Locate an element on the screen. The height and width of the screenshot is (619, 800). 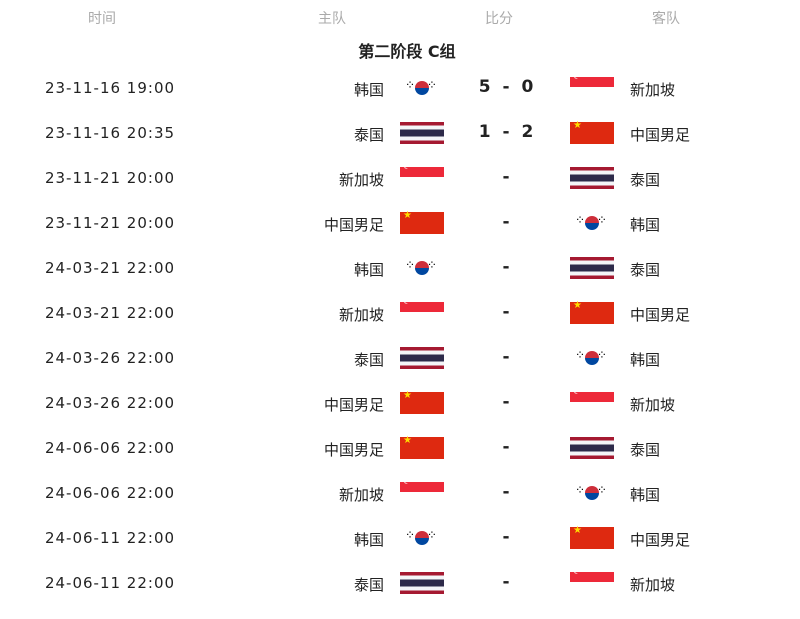
match-score: 5 - 0 is located at coordinates (507, 87).